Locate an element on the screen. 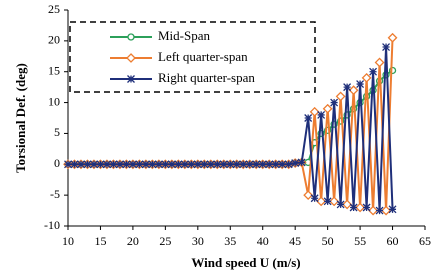 The width and height of the screenshot is (448, 273). y-axis-label: Torsional Def. (deg) is located at coordinates (20, 118).